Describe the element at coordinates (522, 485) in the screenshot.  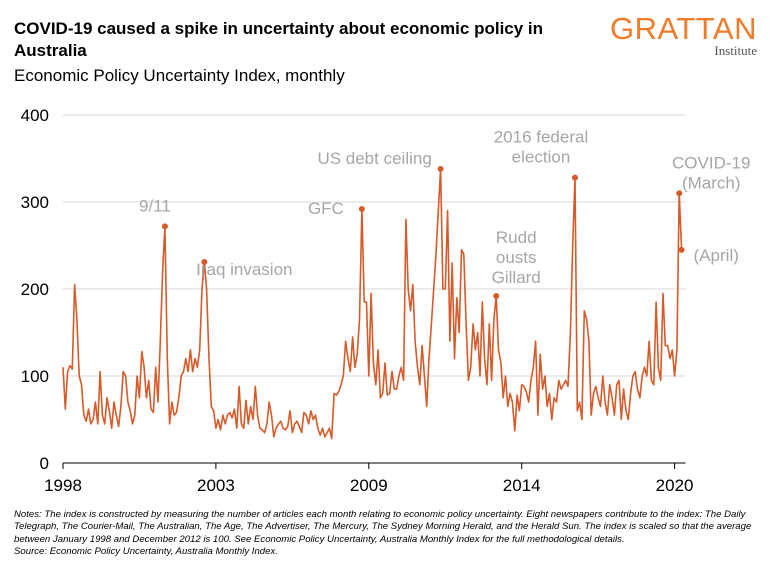
I see `x-tick-label: 2014` at that location.